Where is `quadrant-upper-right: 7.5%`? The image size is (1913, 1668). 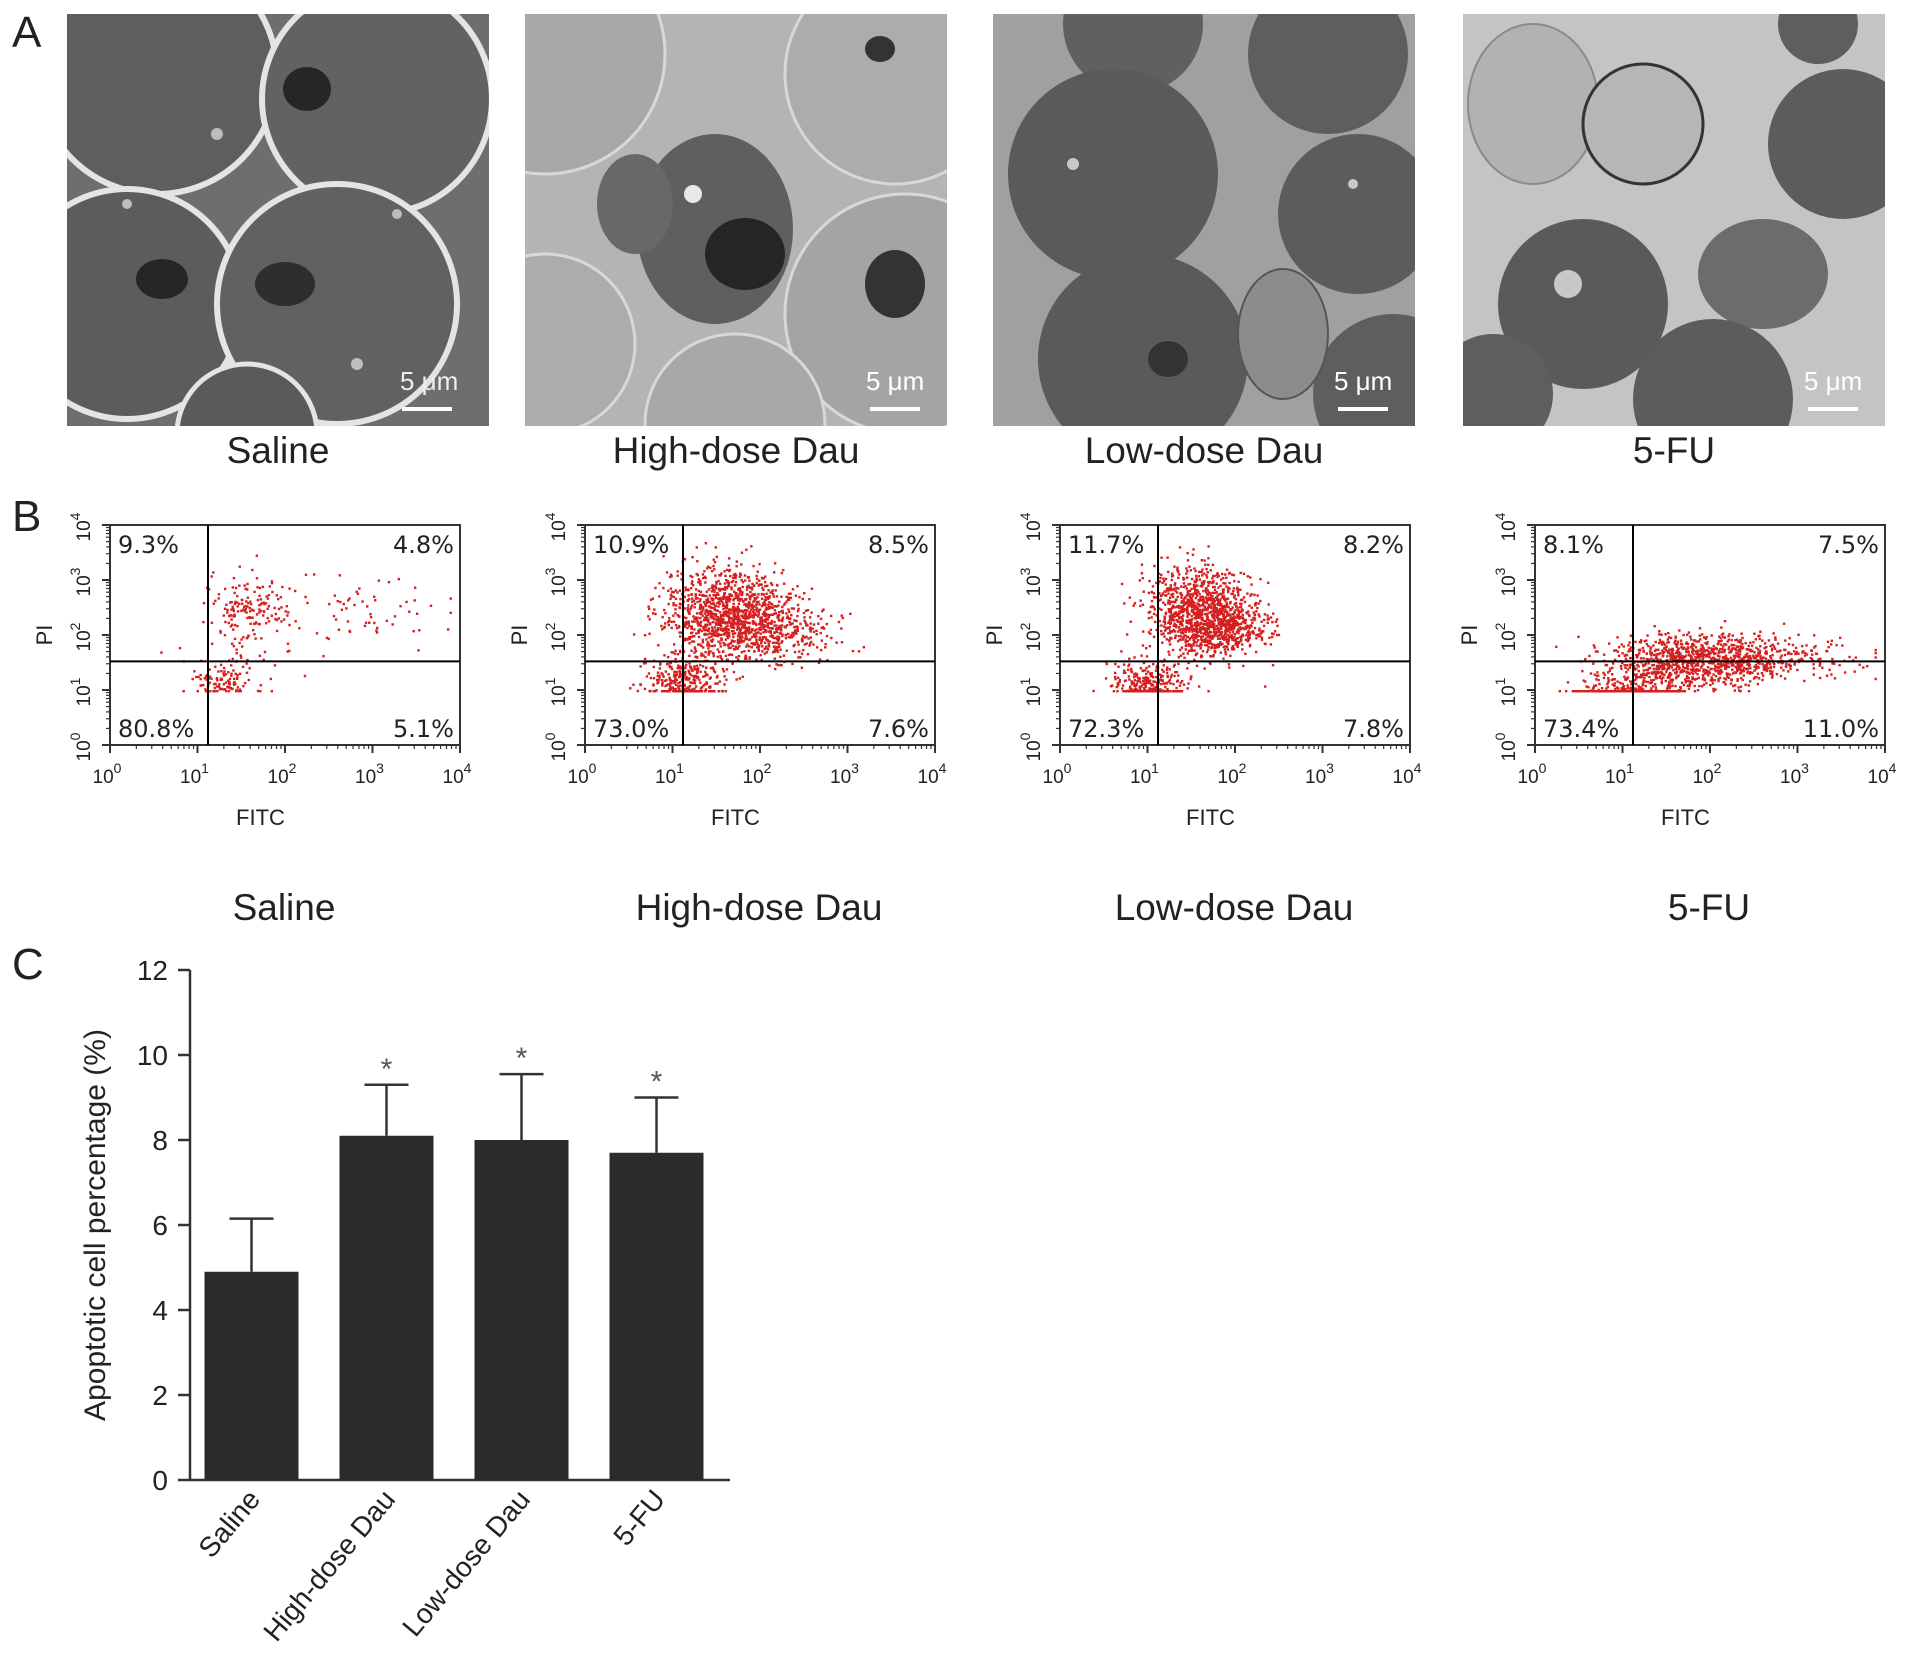 quadrant-upper-right: 7.5% is located at coordinates (1848, 545).